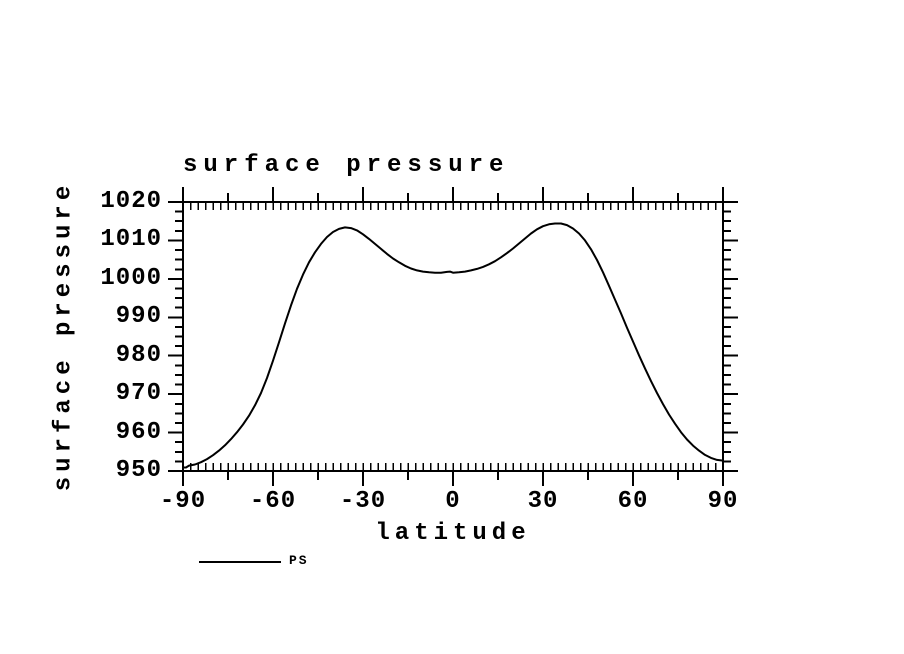 The height and width of the screenshot is (654, 904). What do you see at coordinates (131, 278) in the screenshot?
I see `y-tick-label: 1000` at bounding box center [131, 278].